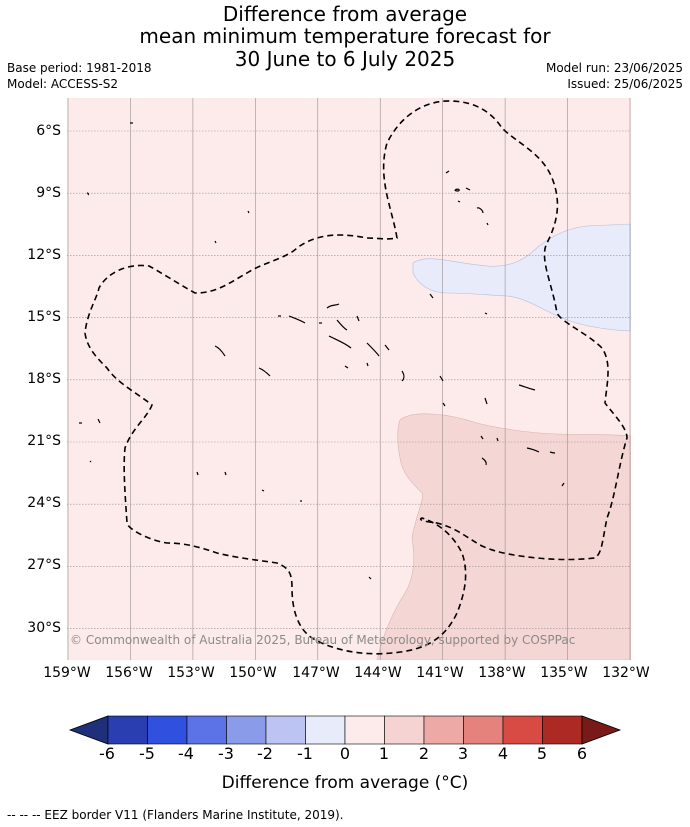 This screenshot has width=690, height=827. I want to click on lon-label: 138°W, so click(502, 673).